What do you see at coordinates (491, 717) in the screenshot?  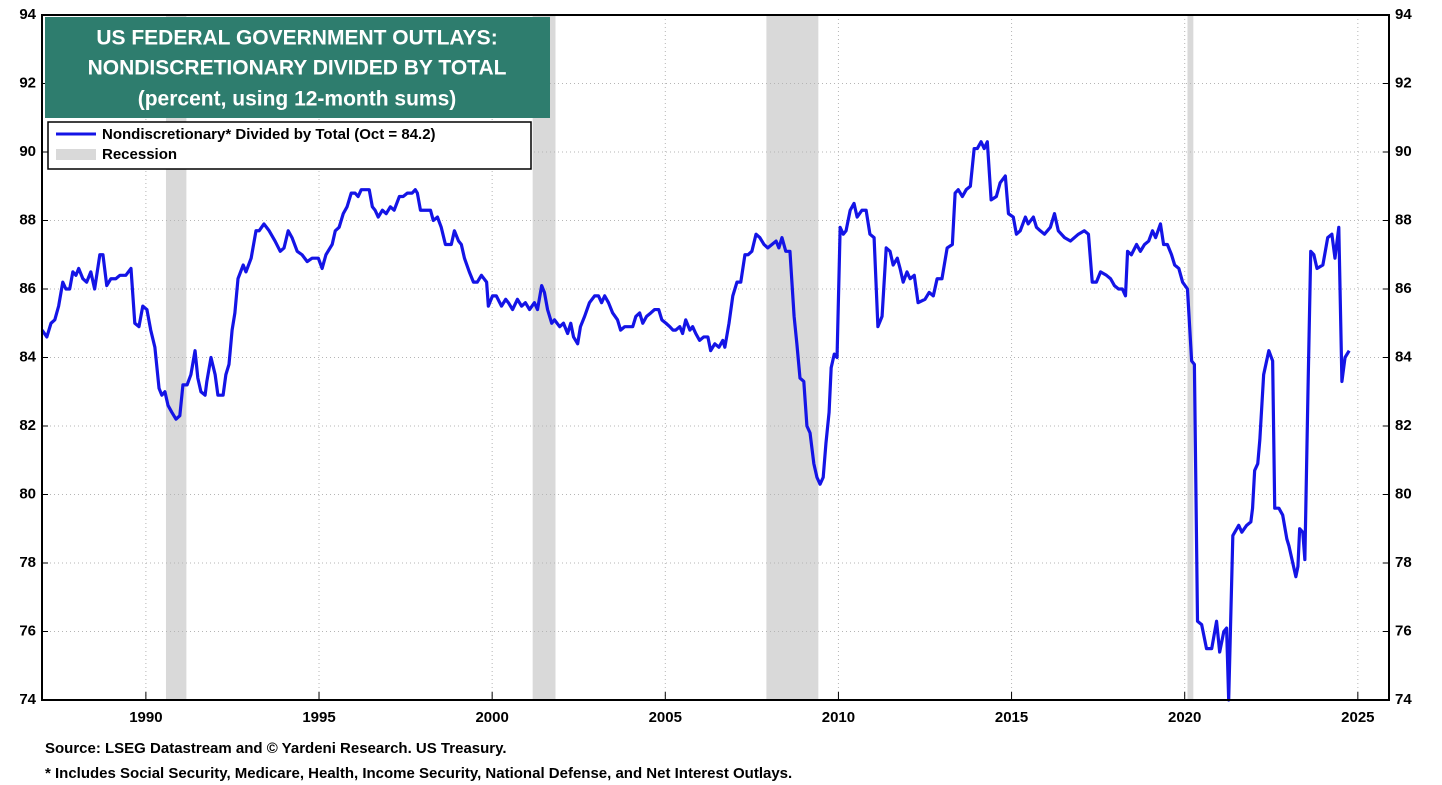 I see `x-tick-label: 2000` at bounding box center [491, 717].